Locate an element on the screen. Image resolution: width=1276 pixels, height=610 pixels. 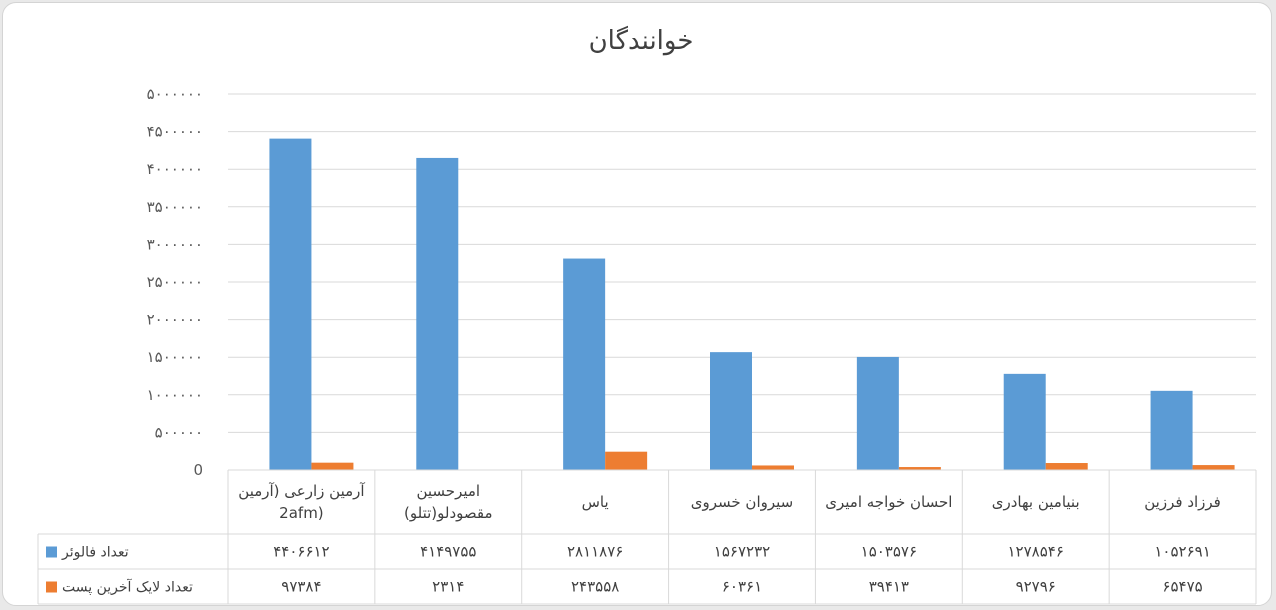
data-table-value: ۹۲۷۹۶ is located at coordinates (1036, 587).